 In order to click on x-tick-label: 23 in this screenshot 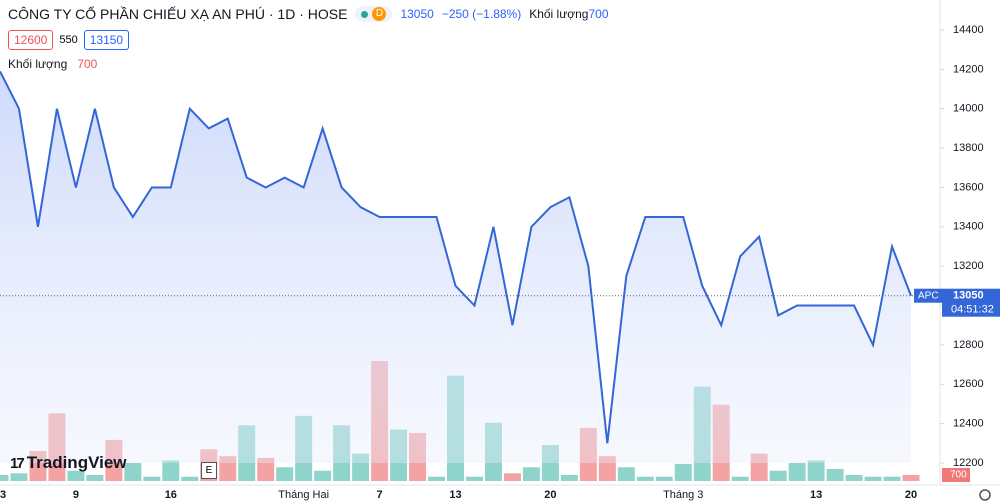, I will do `click(3, 495)`.